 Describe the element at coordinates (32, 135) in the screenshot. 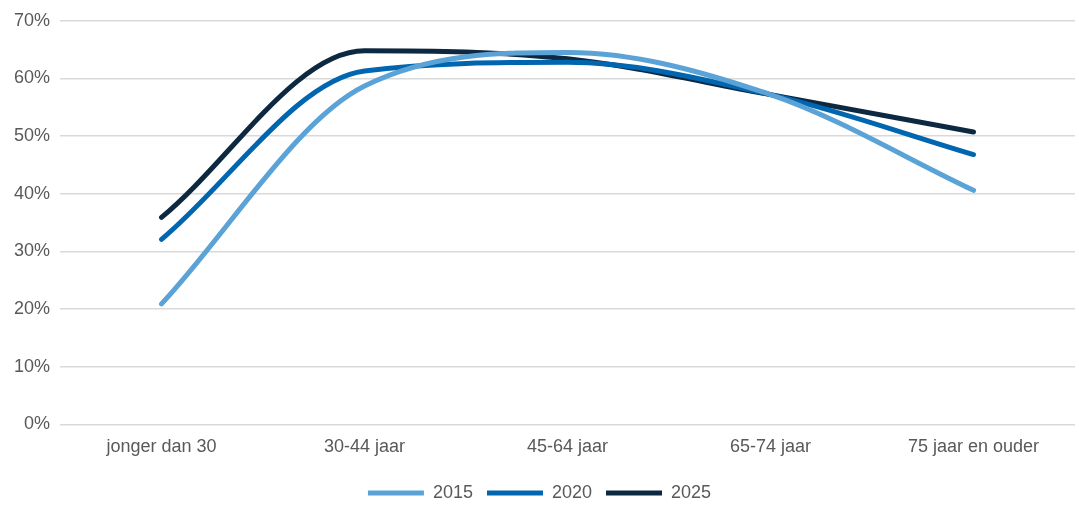

I see `y-tick-label: 50%` at that location.